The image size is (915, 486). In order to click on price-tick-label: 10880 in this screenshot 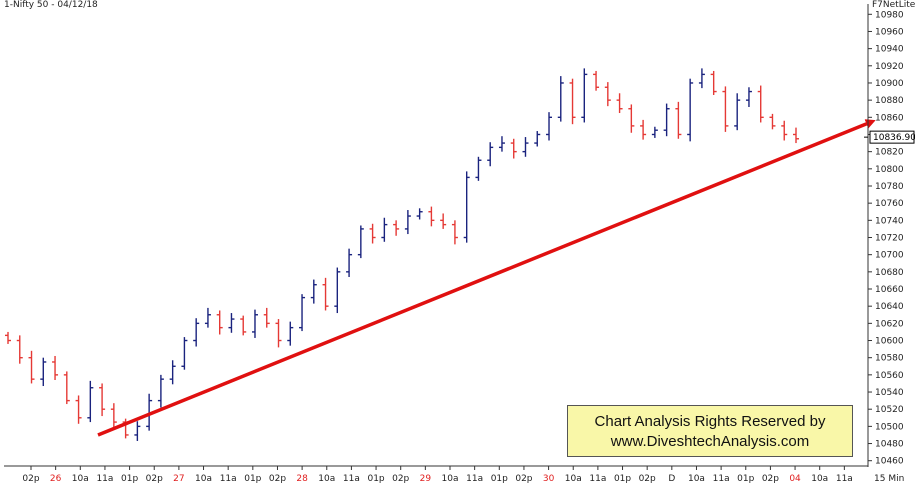, I will do `click(889, 101)`.